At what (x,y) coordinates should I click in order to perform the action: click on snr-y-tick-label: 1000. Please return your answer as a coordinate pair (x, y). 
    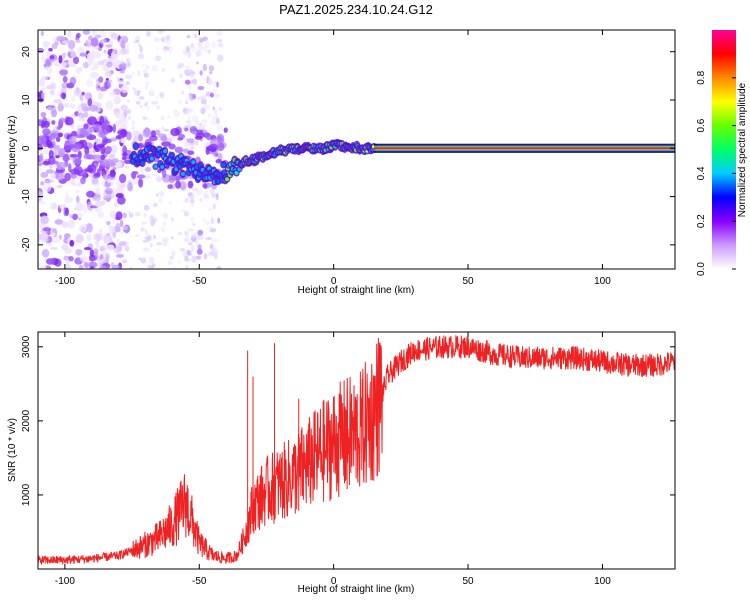
    Looking at the image, I should click on (26, 494).